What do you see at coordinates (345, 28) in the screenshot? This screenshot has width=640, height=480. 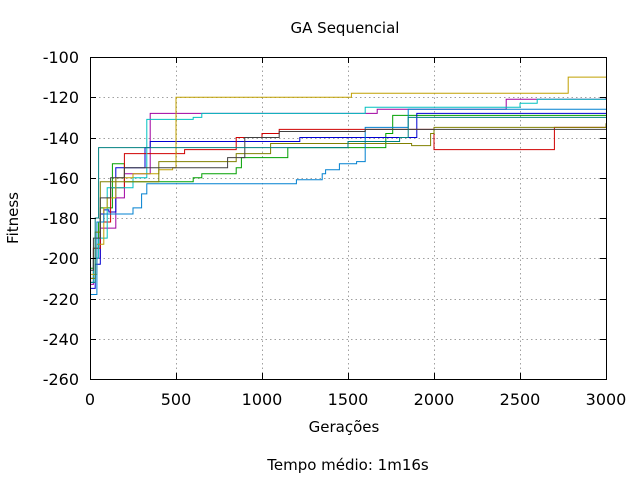 I see `chart-title: GA Sequencial` at bounding box center [345, 28].